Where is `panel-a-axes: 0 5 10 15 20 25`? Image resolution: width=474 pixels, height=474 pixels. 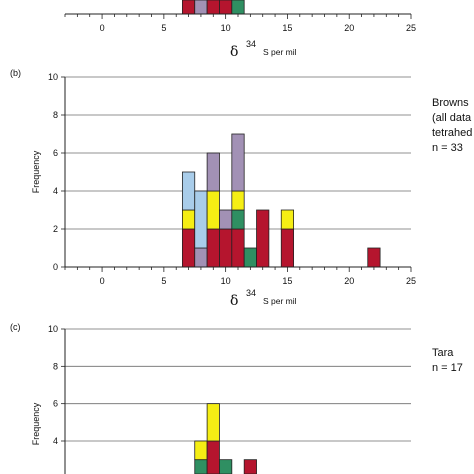
panel-a-axes: 0 5 10 15 20 25 is located at coordinates (240, 23).